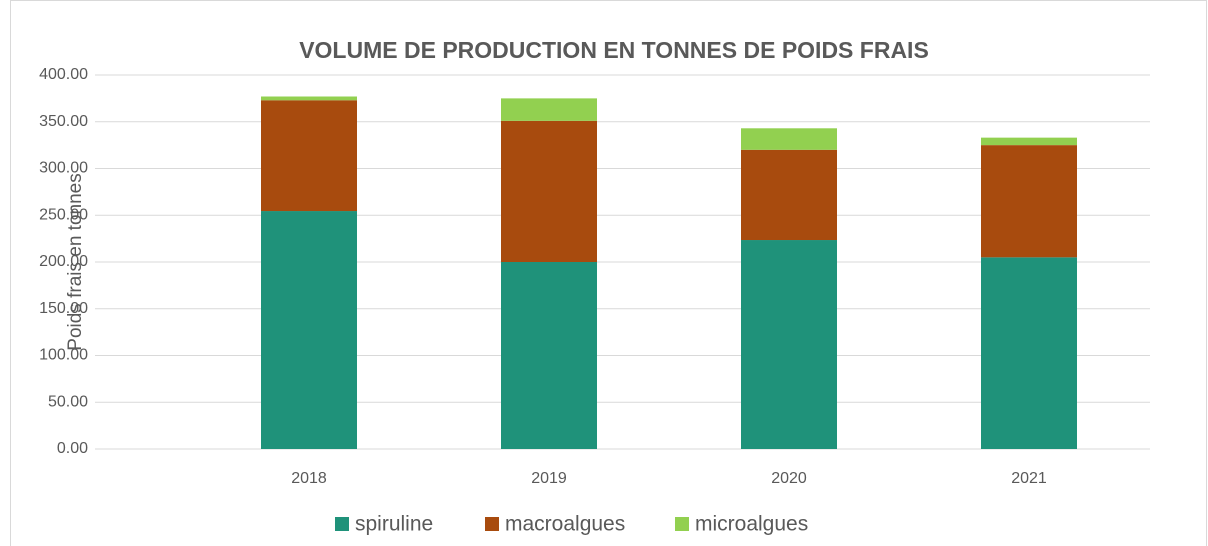  What do you see at coordinates (565, 524) in the screenshot?
I see `legend-label: macroalgues` at bounding box center [565, 524].